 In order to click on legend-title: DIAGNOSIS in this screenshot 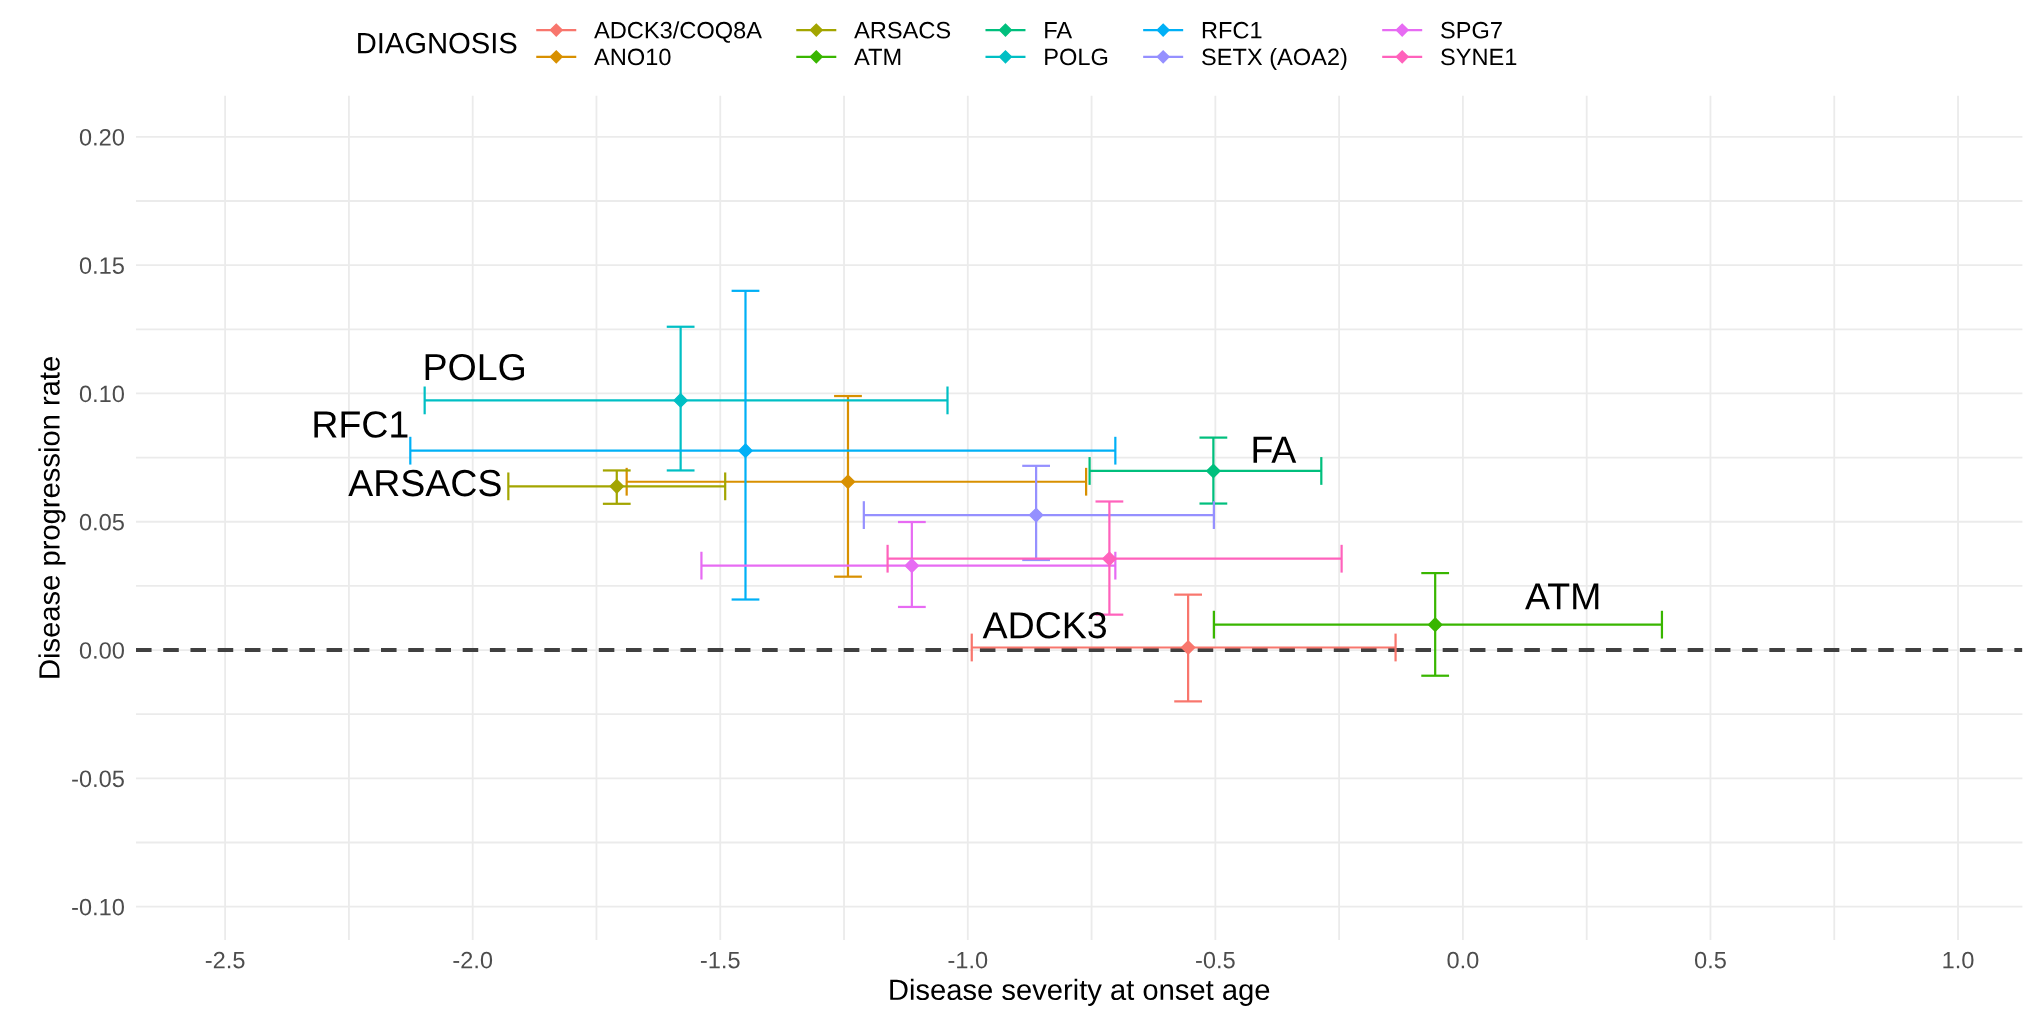, I will do `click(437, 43)`.